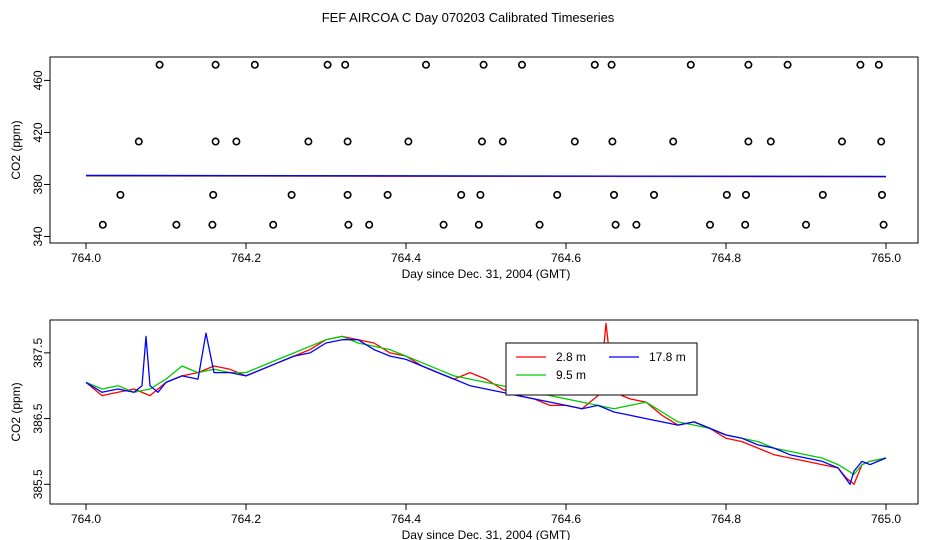 Image resolution: width=936 pixels, height=540 pixels. Describe the element at coordinates (38, 418) in the screenshot. I see `y-tick-label: 386.5` at that location.